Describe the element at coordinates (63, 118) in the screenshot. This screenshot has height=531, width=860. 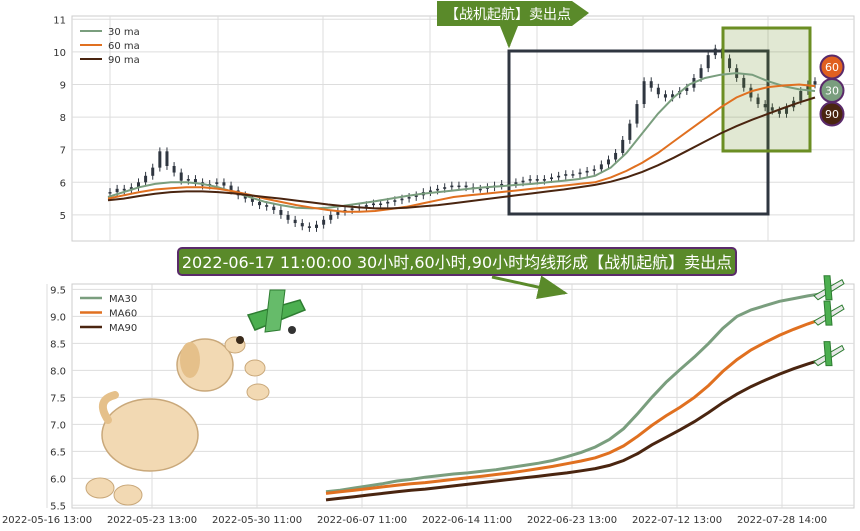
I see `top-y-tick-3: 8` at that location.